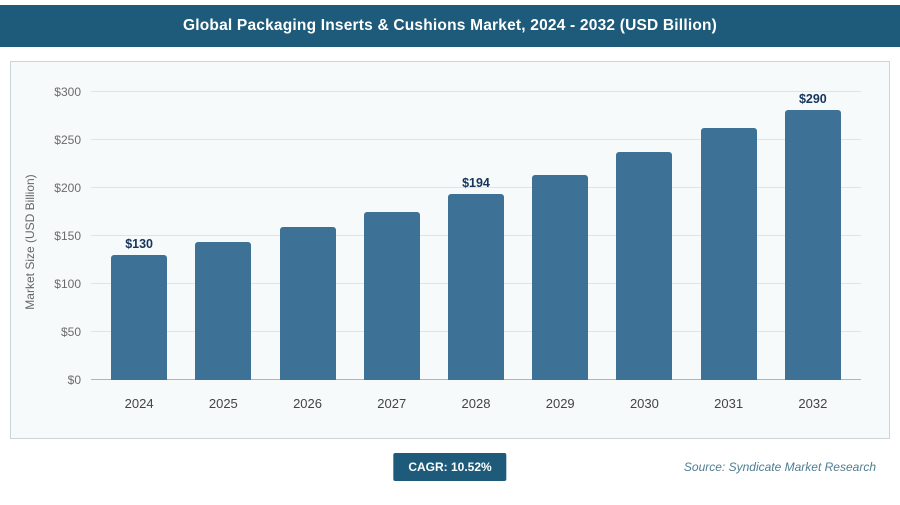 Image resolution: width=900 pixels, height=505 pixels. Describe the element at coordinates (139, 236) in the screenshot. I see `bar-cell-2024: $130` at that location.